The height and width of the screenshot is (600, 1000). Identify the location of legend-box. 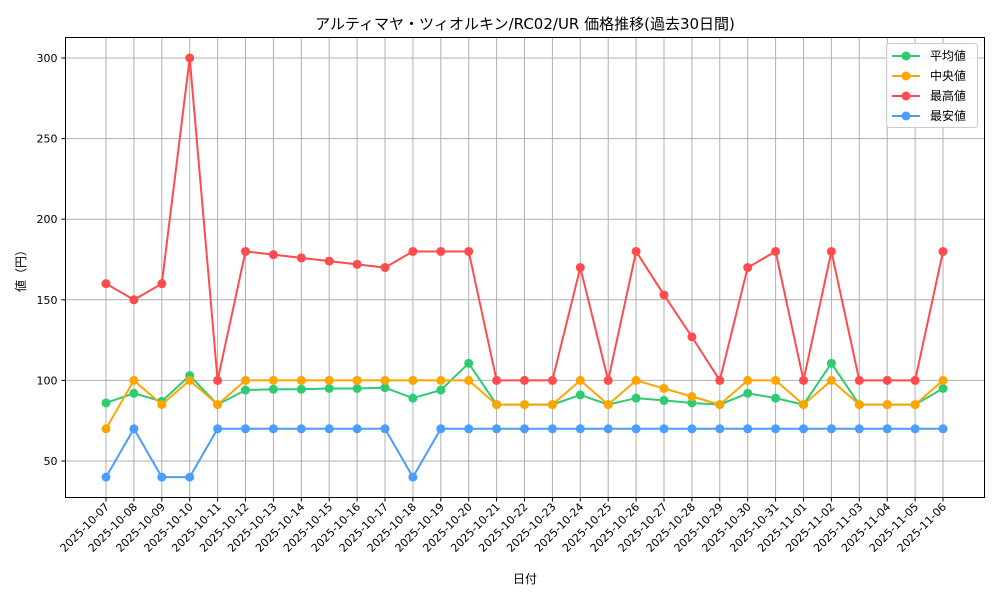
(932, 85).